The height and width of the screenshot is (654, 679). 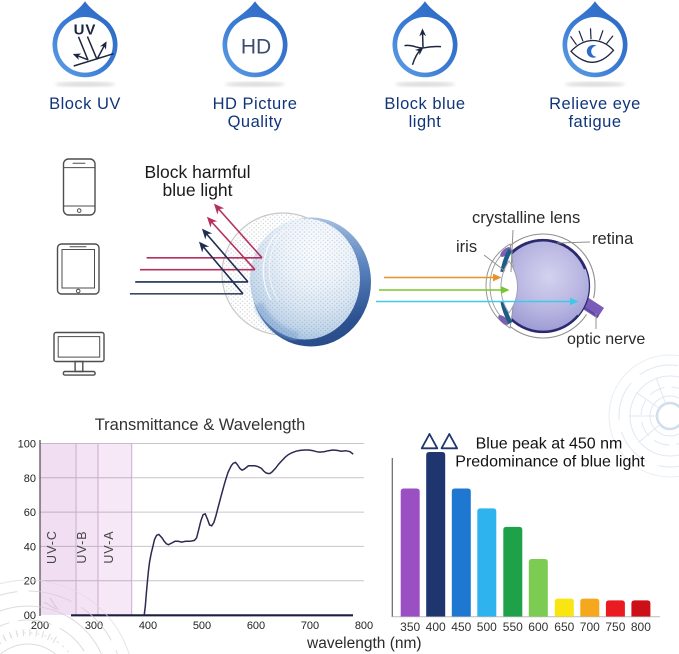 I want to click on svg-text: 750, so click(x=615, y=627).